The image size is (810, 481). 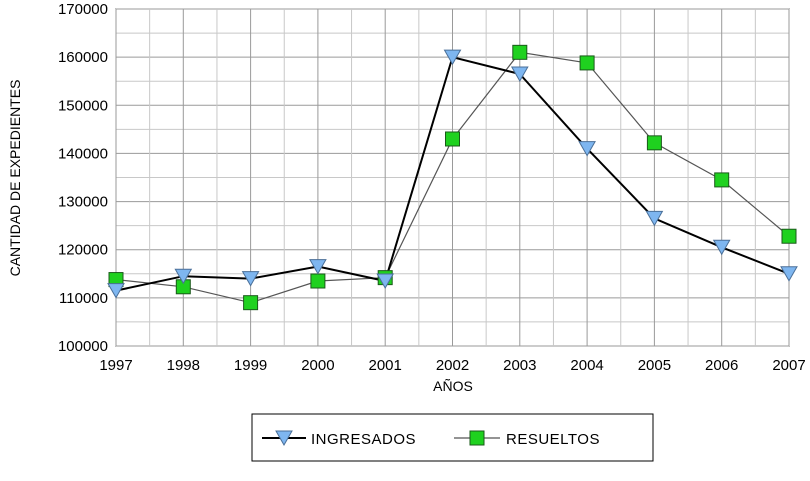 I want to click on y-tick-label: 150000, so click(x=83, y=105).